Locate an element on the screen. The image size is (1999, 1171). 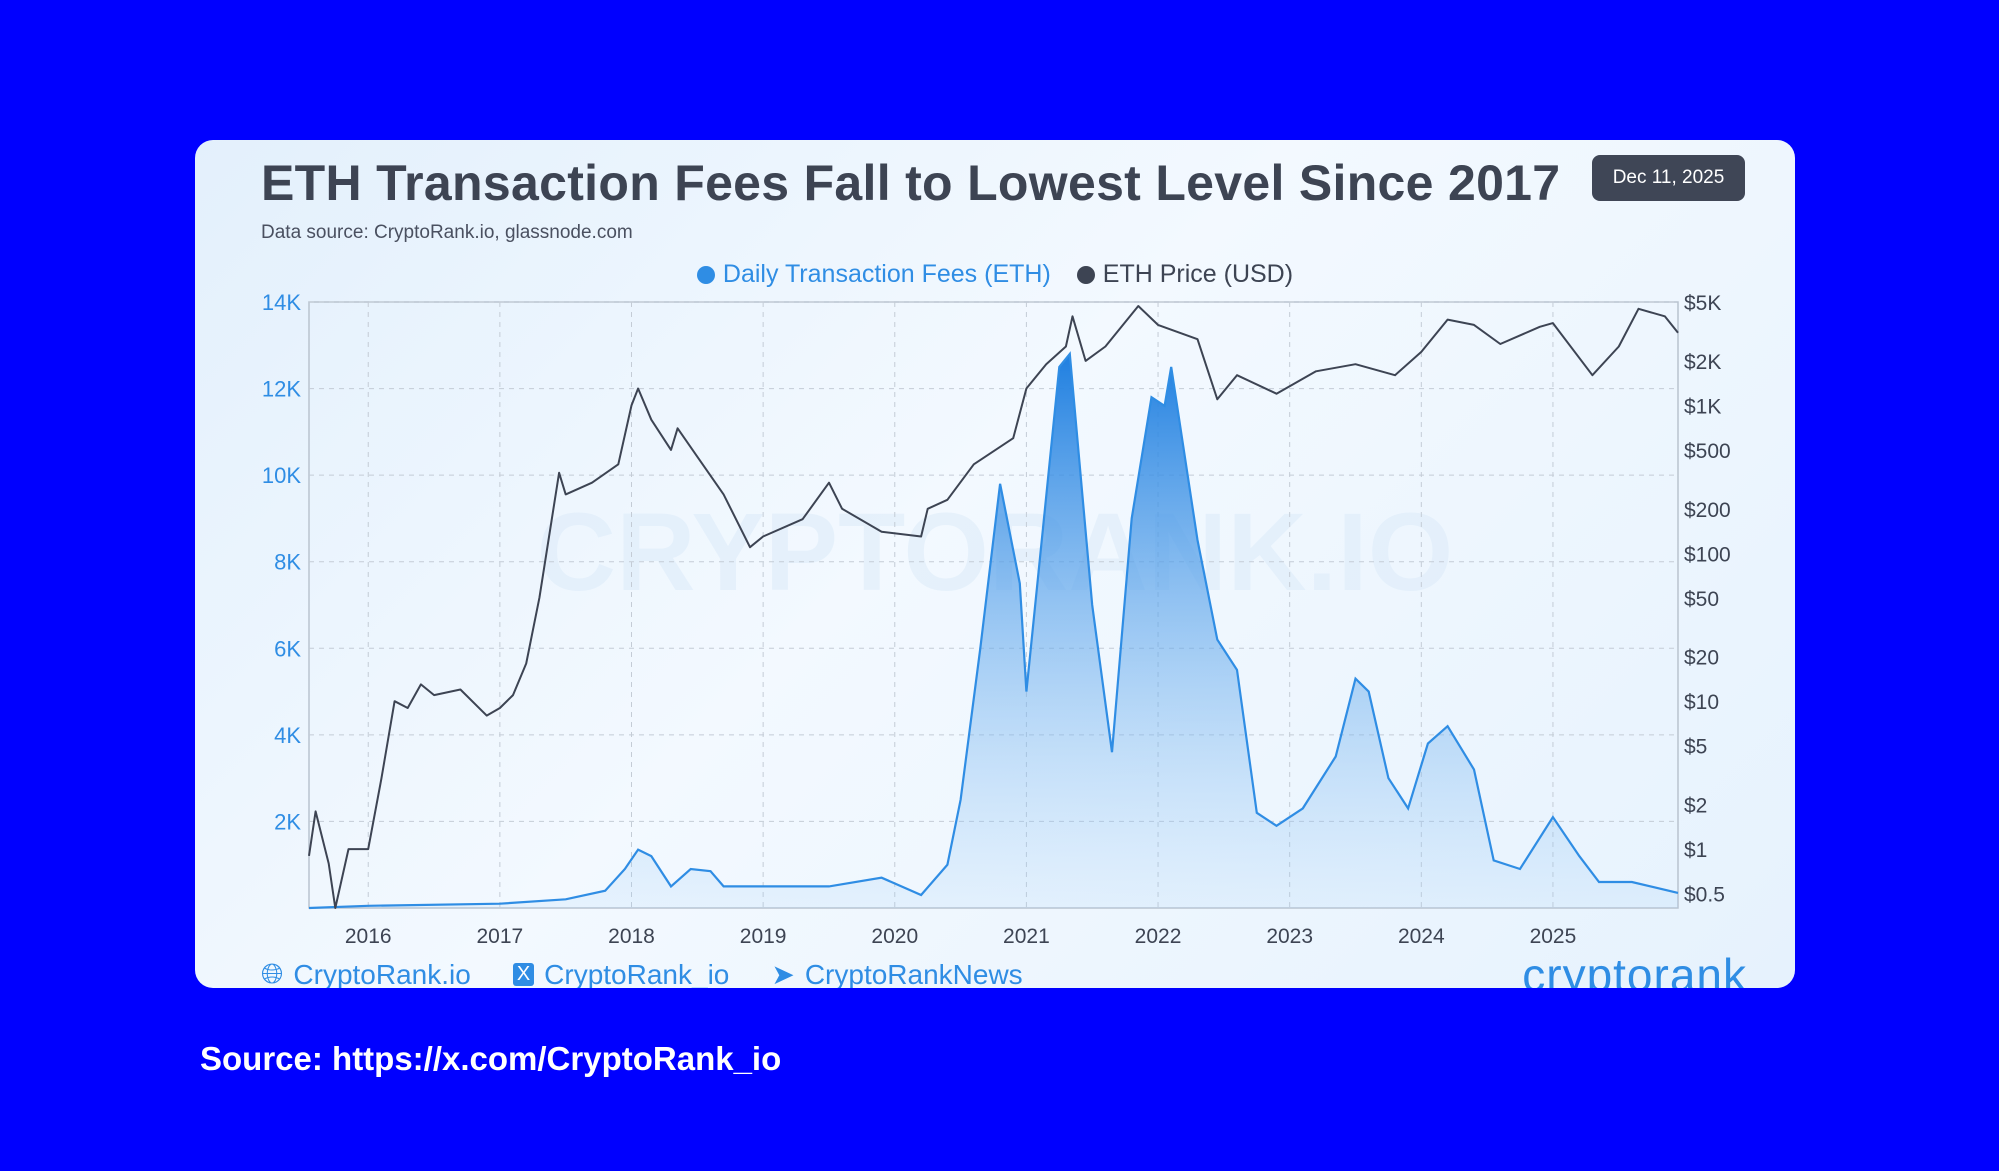
legend-label-fees: Daily Transaction Fees (ETH) is located at coordinates (886, 274).